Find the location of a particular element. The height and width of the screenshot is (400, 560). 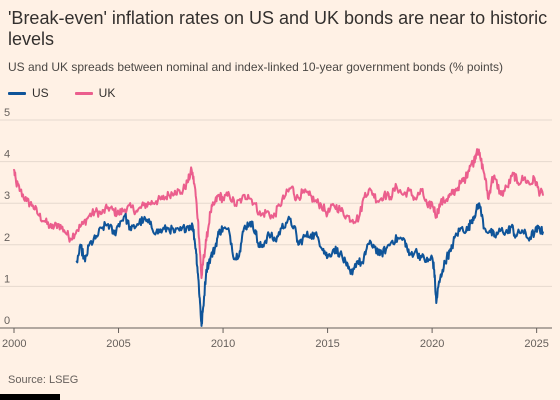

legend-item-us: US is located at coordinates (28, 93).